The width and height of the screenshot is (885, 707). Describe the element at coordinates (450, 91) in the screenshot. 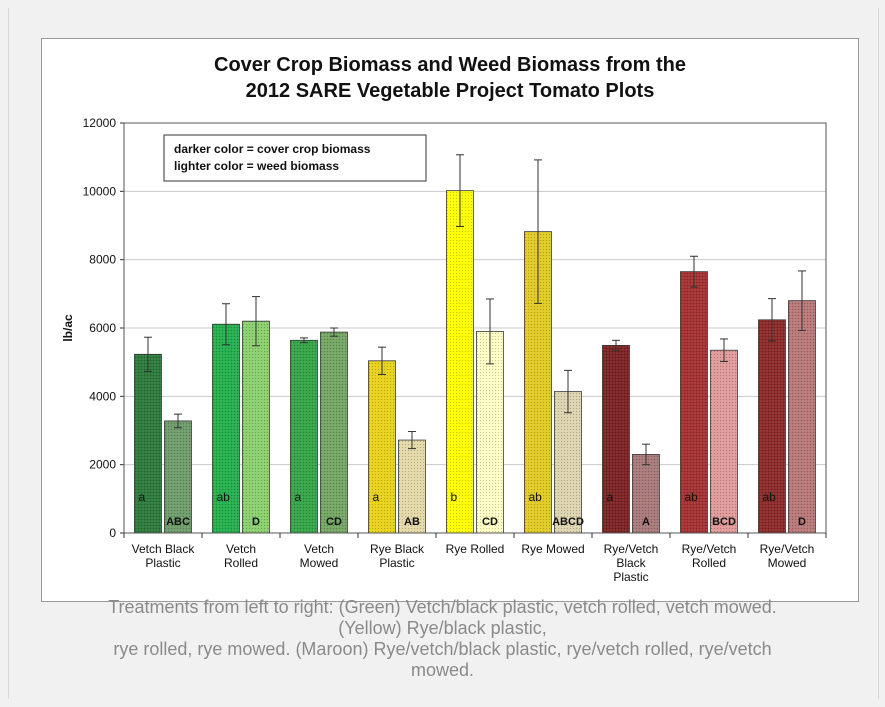

I see `chart-title-line-2: 2012 SARE Vegetable Project Tomato Plots` at that location.